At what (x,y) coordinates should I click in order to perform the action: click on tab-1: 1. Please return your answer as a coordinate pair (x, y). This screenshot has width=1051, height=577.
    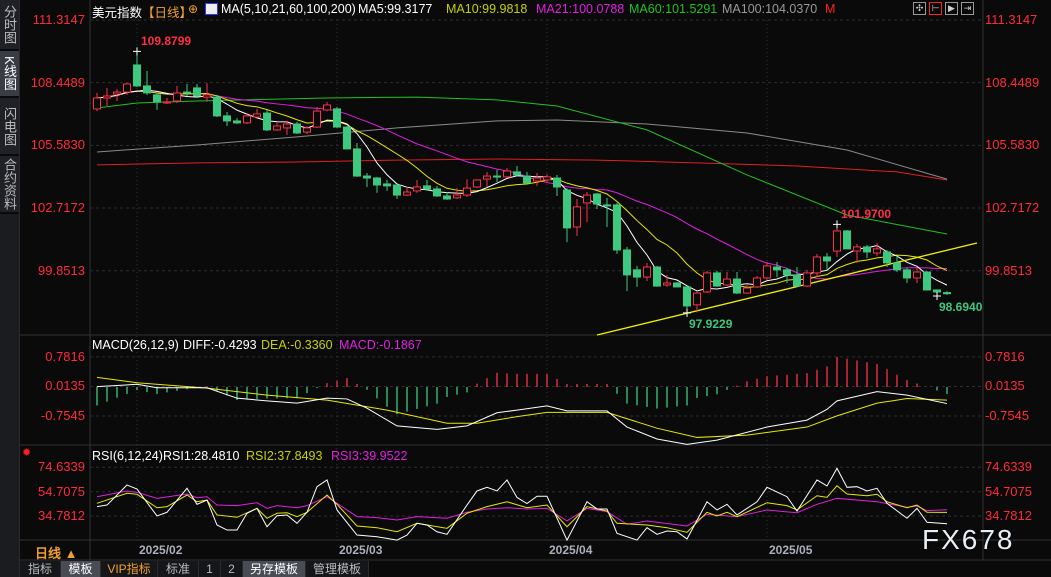
    Looking at the image, I should click on (210, 569).